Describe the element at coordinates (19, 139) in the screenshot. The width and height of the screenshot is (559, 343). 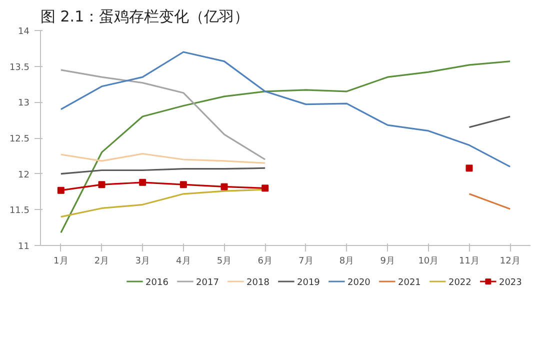
I see `y-tick-label: 12.5` at that location.